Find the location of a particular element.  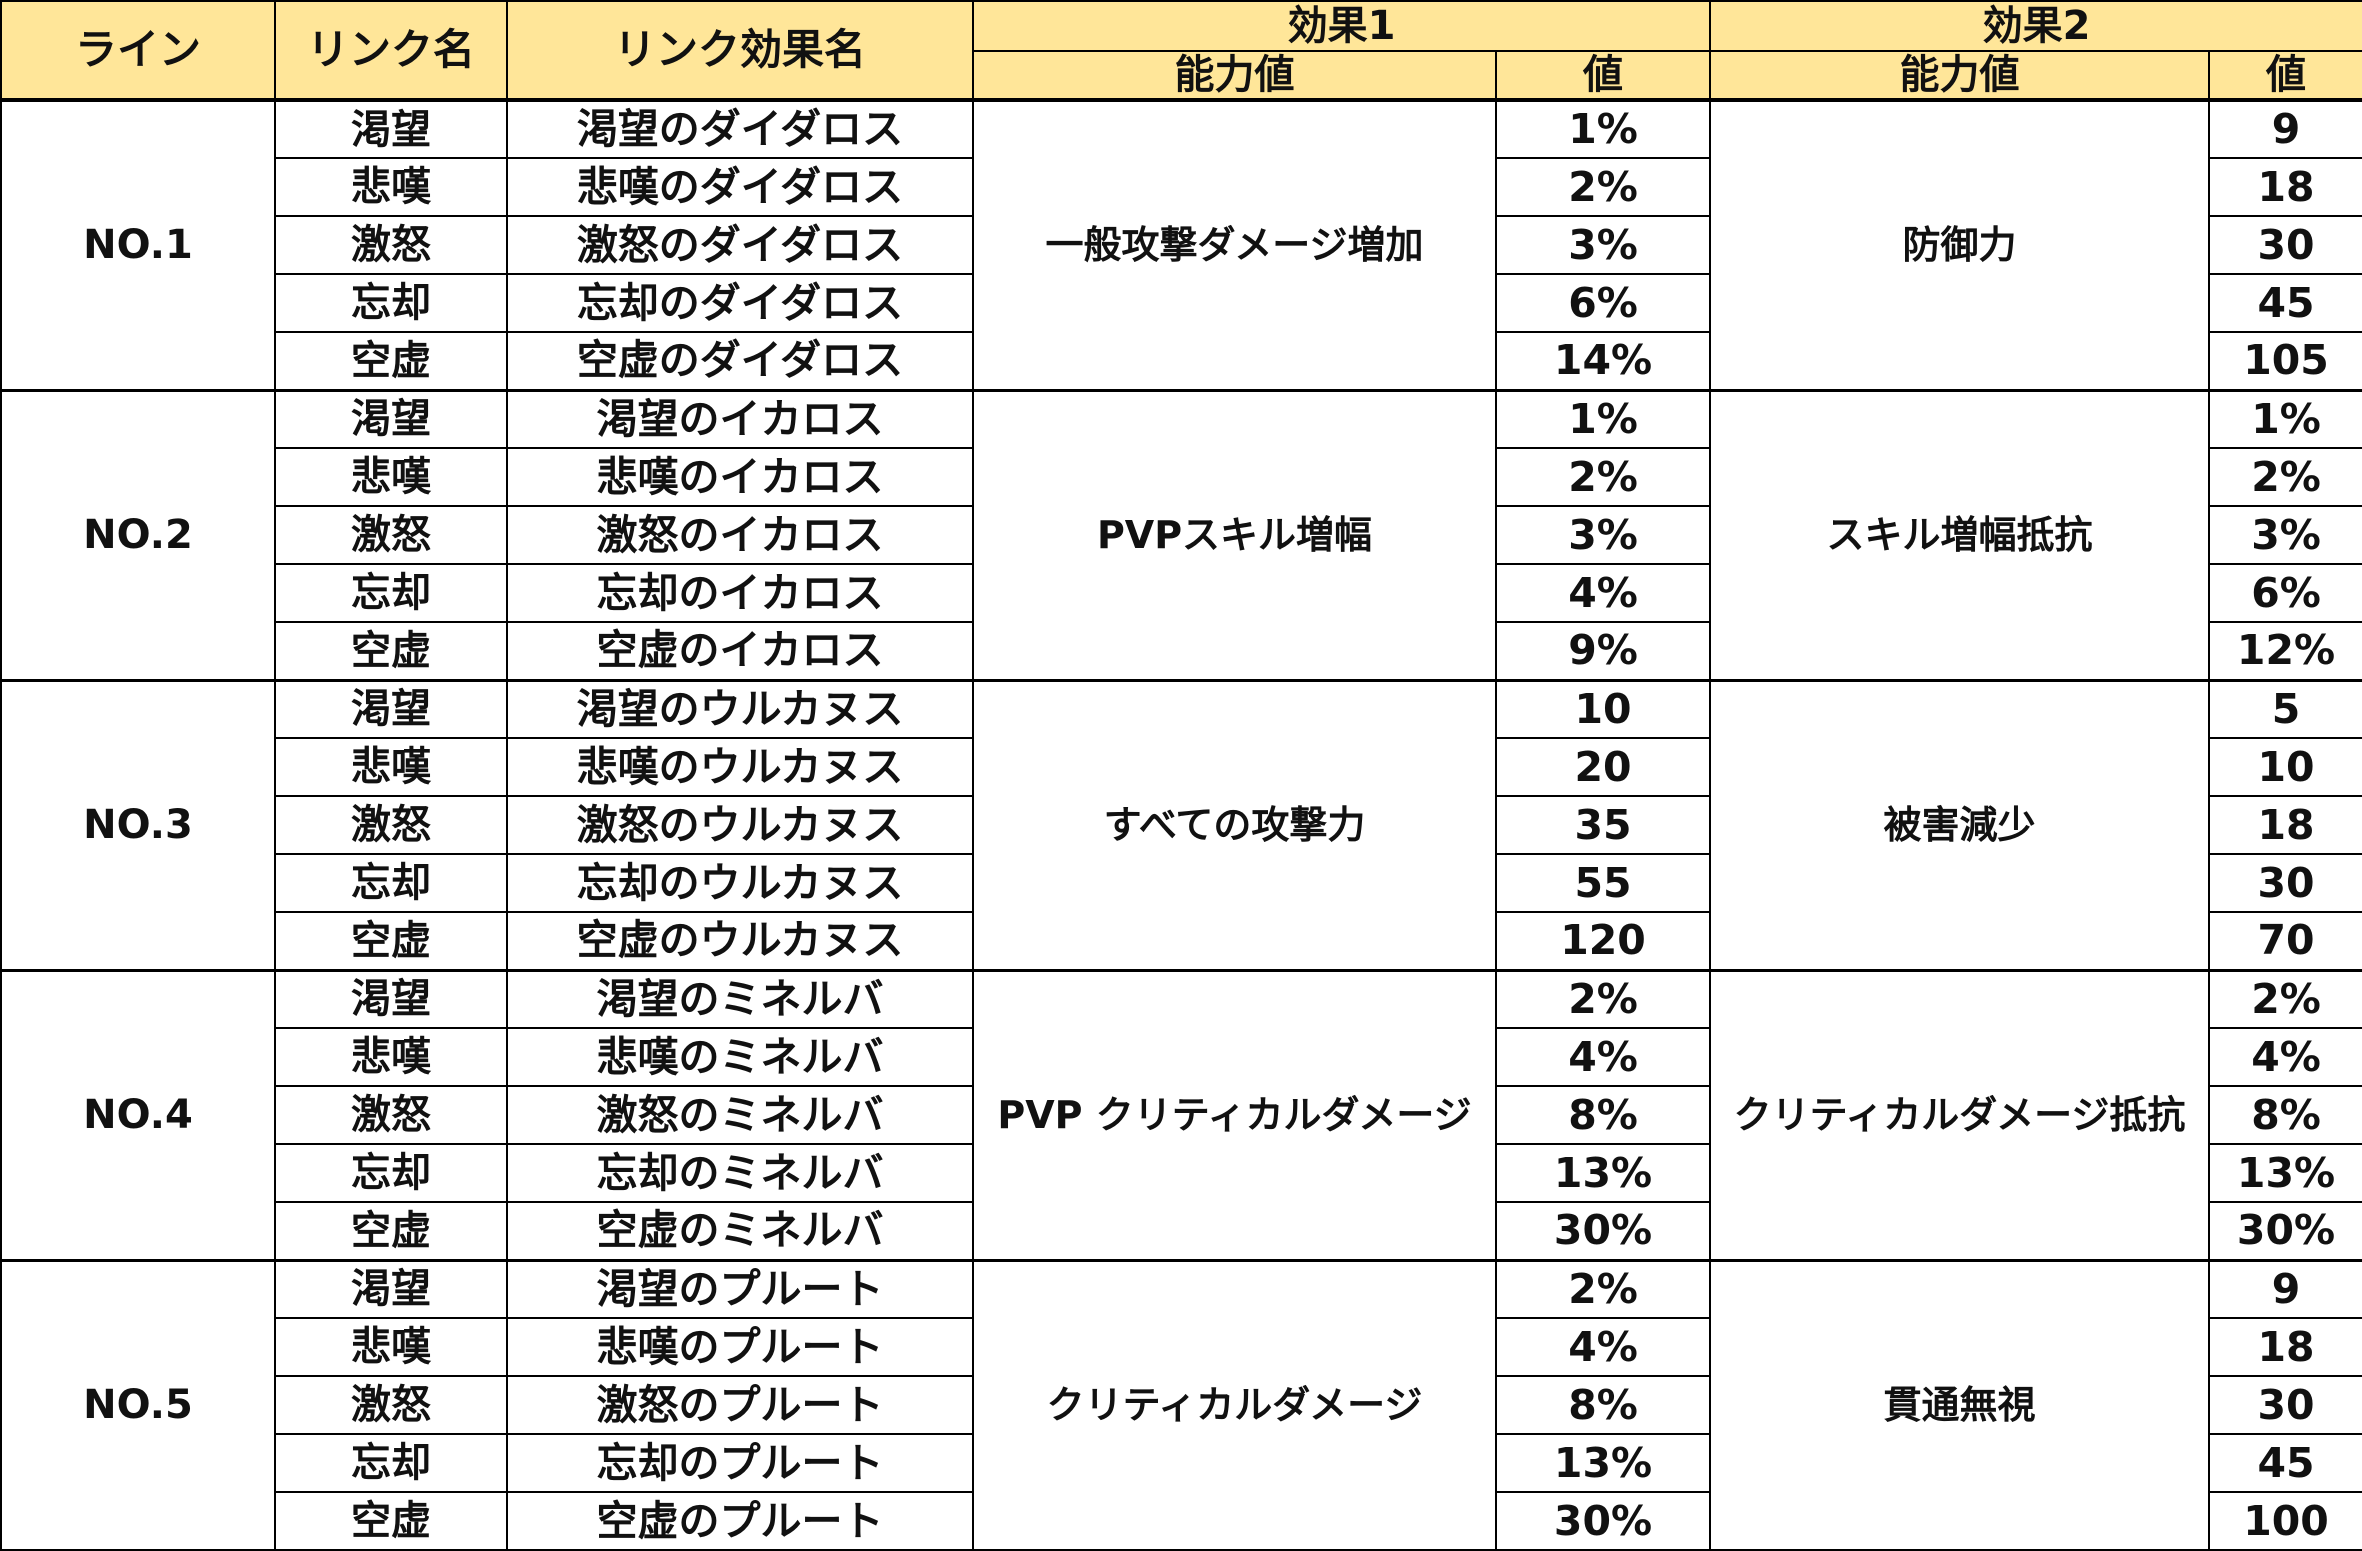

effect1-value-cell: 30% is located at coordinates (1603, 1521).